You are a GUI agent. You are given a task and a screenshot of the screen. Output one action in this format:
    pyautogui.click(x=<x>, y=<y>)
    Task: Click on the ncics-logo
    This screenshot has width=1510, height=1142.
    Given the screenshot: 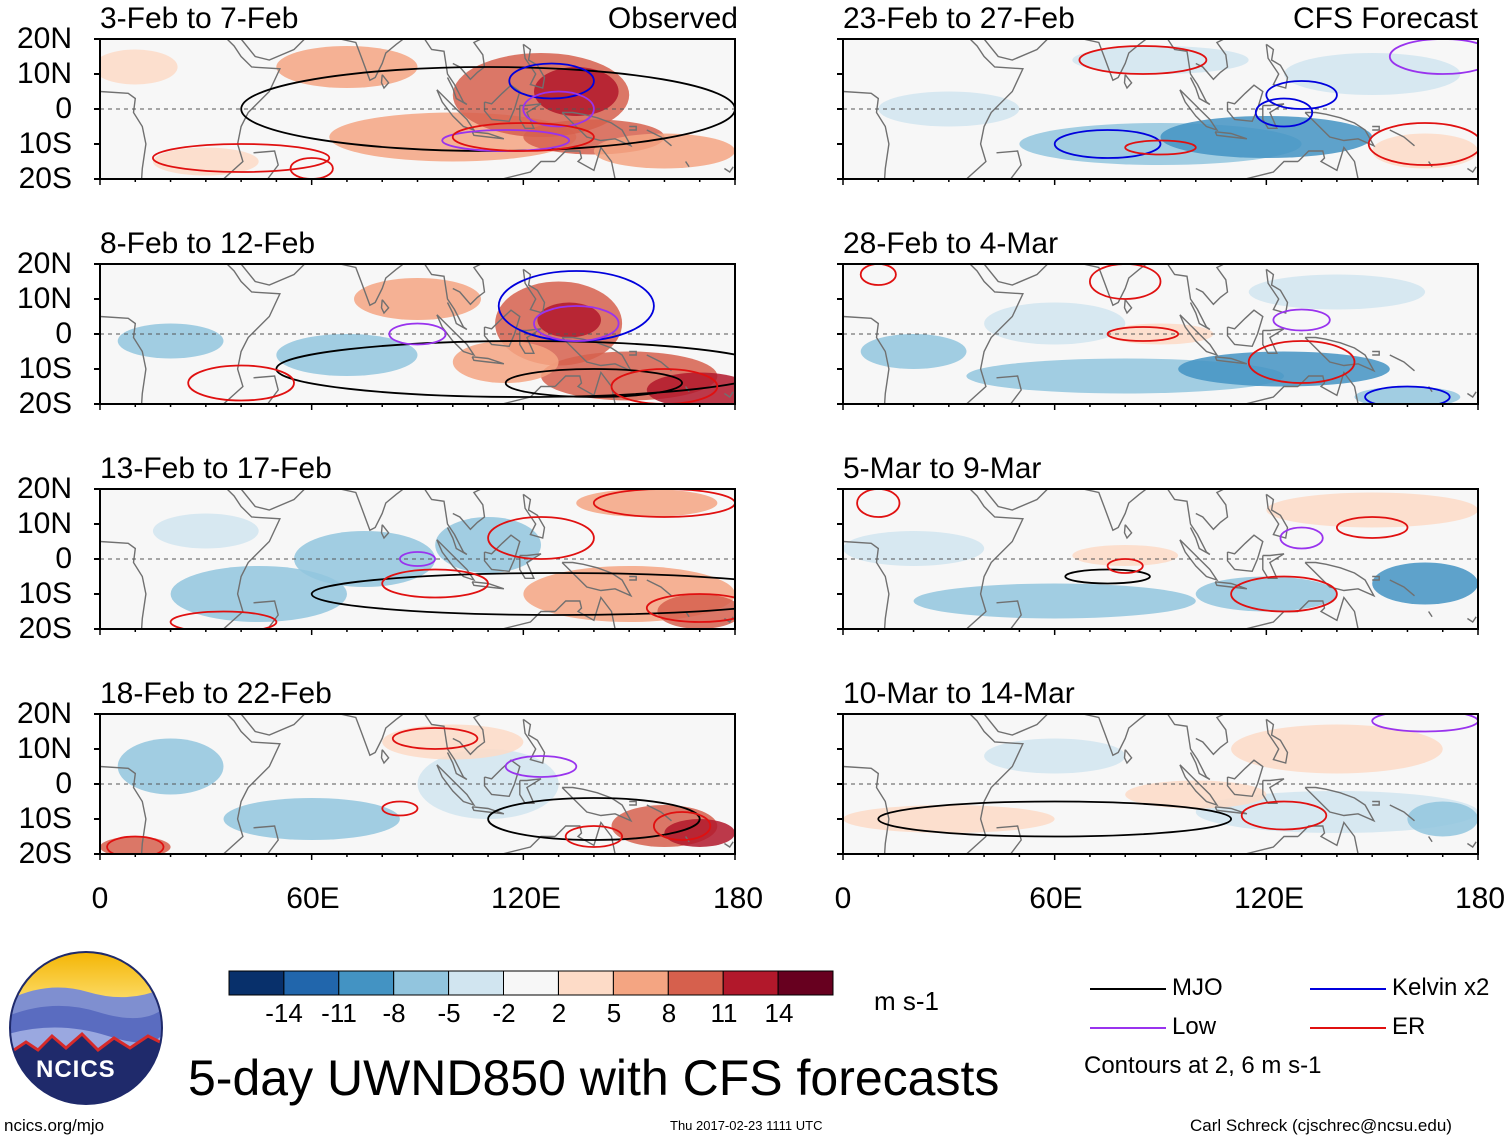 What is the action you would take?
    pyautogui.click(x=86, y=1028)
    